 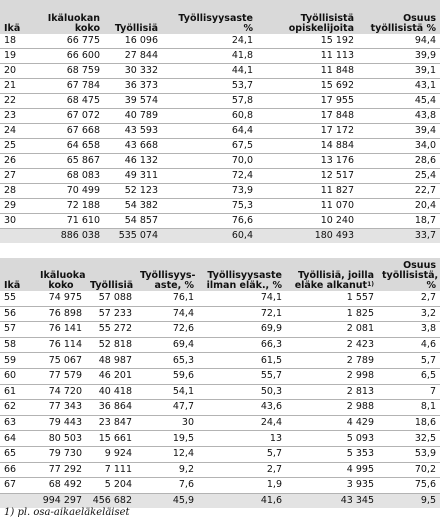 I want to click on table-cell: 67 784, so click(x=73, y=86).